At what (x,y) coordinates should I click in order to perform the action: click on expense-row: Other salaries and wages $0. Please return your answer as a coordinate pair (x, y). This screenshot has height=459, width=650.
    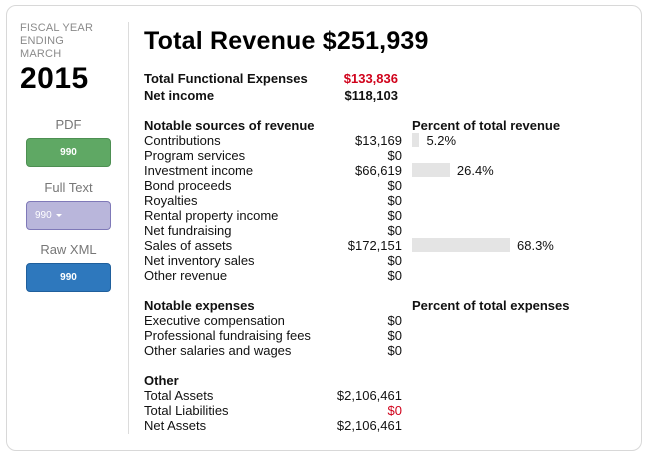
    Looking at the image, I should click on (273, 350).